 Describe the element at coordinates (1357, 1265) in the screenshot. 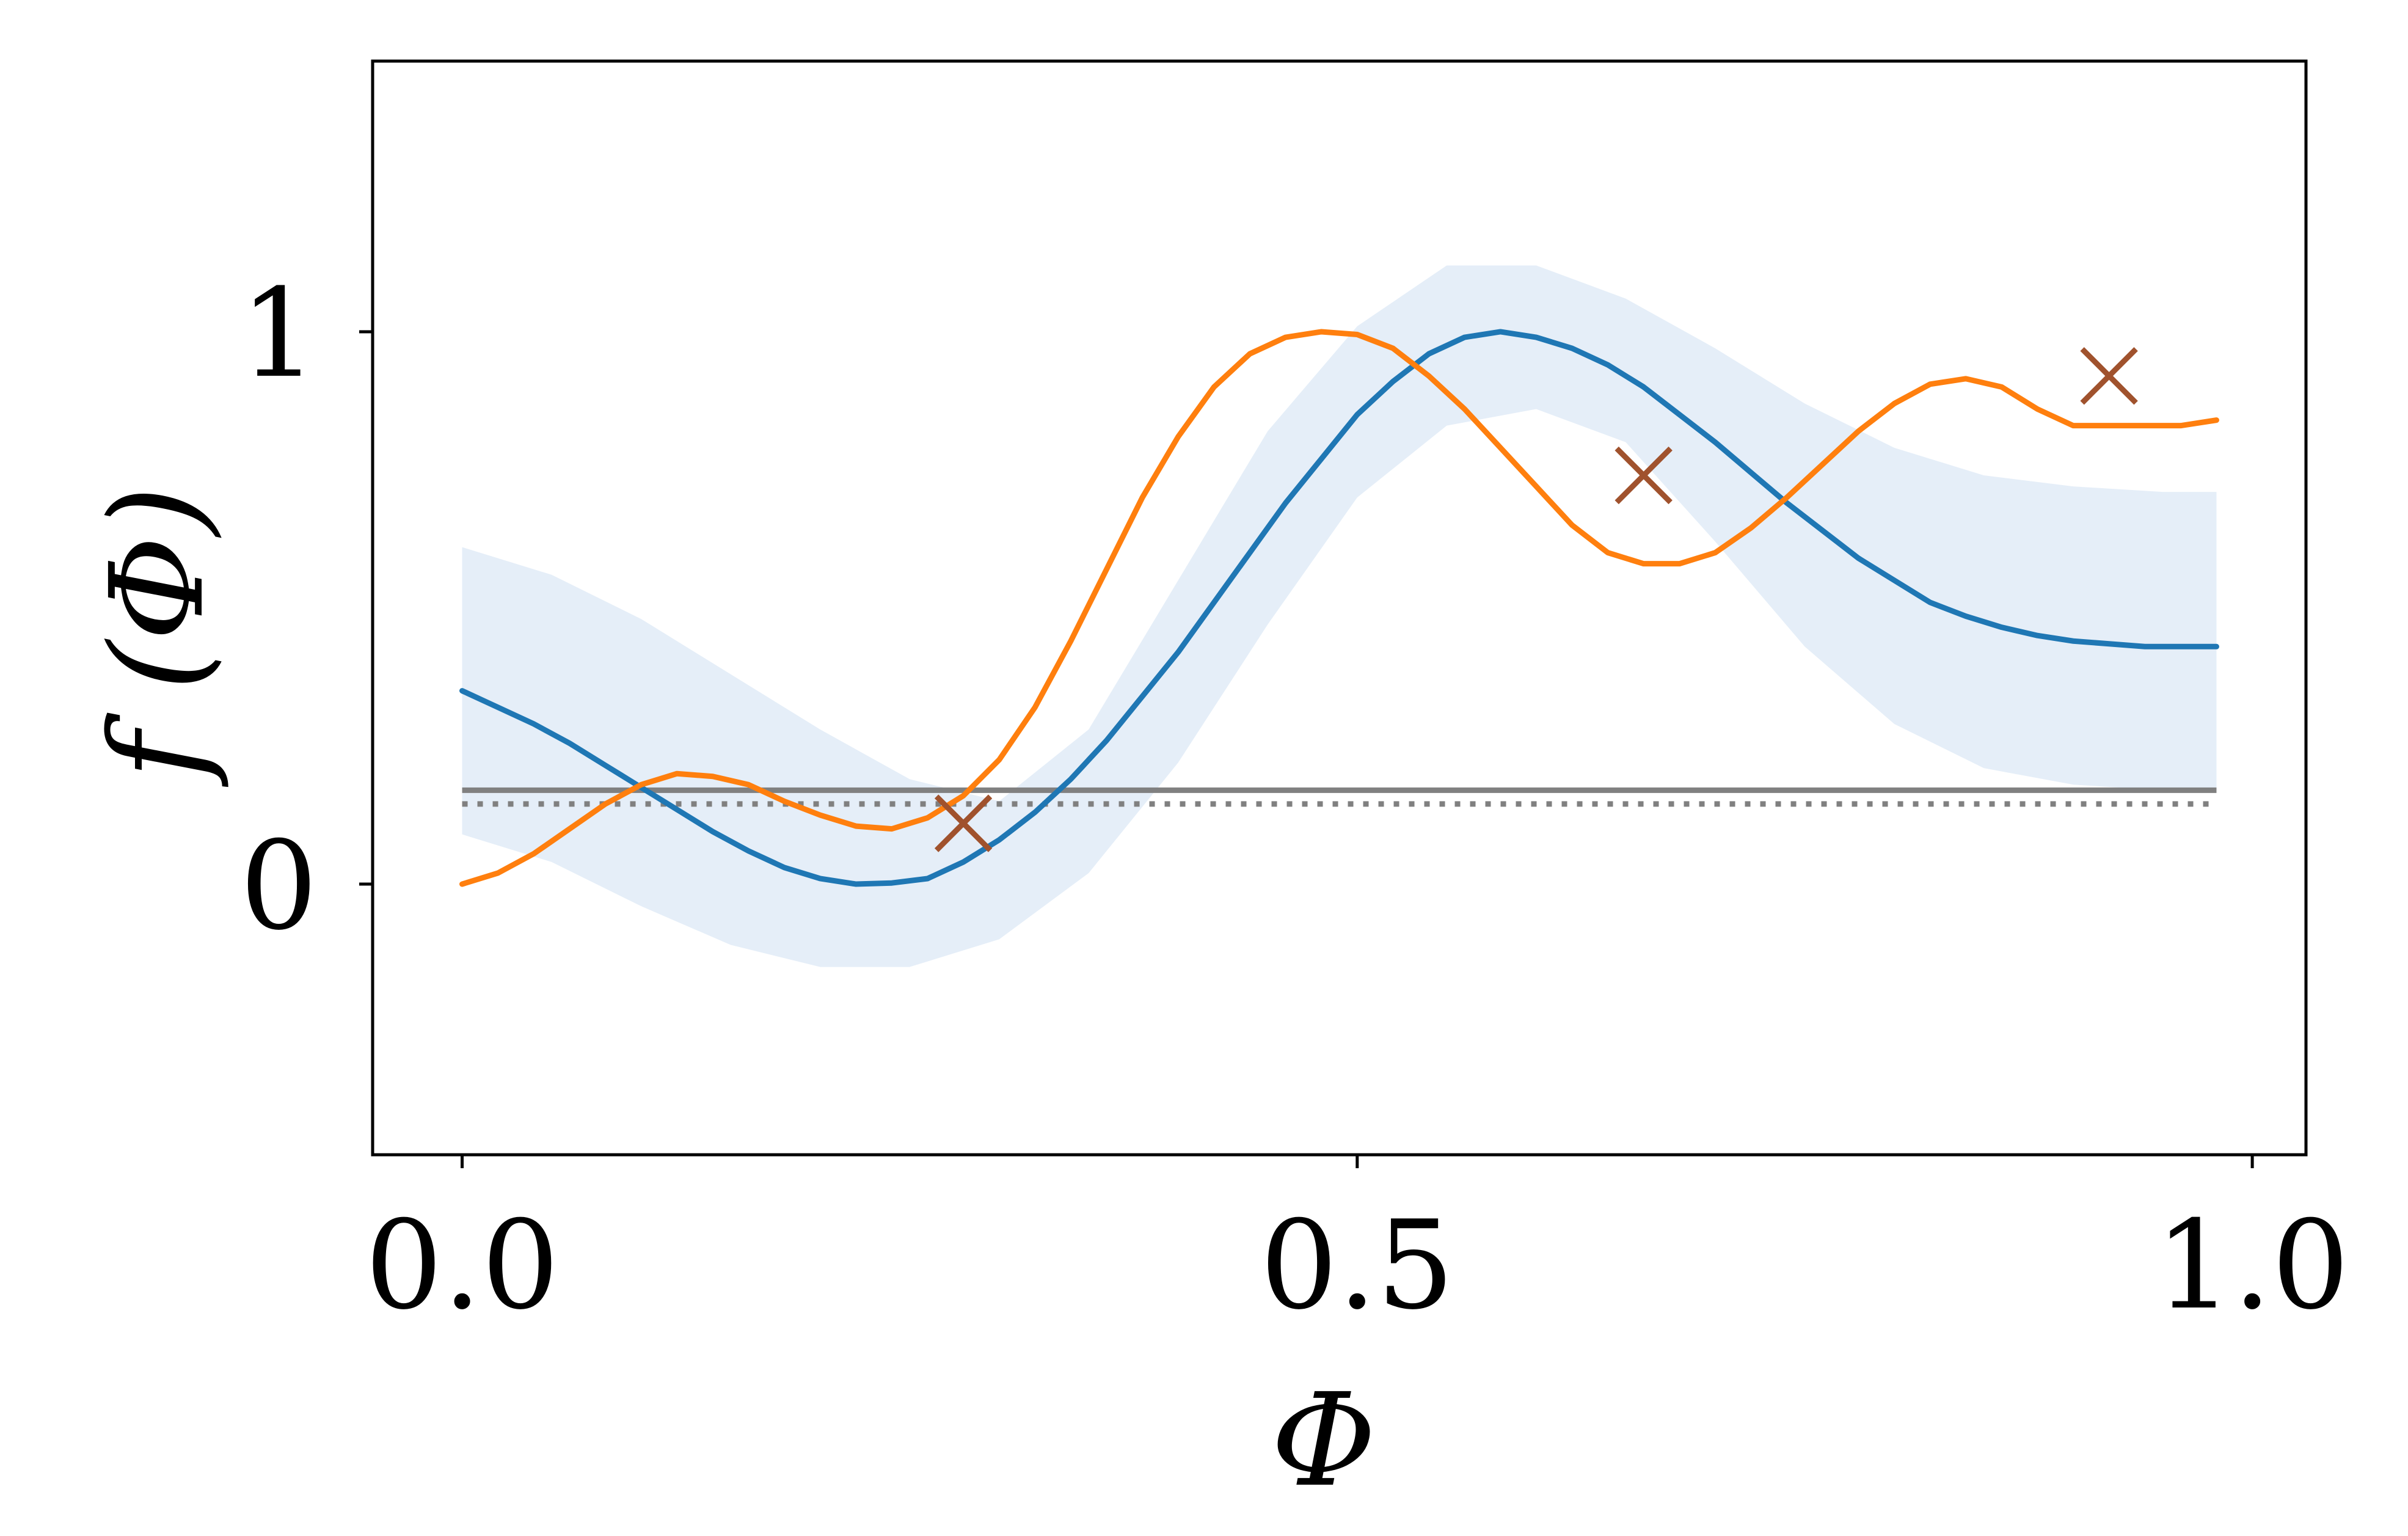

I see `x-tick-label: 0.5` at that location.